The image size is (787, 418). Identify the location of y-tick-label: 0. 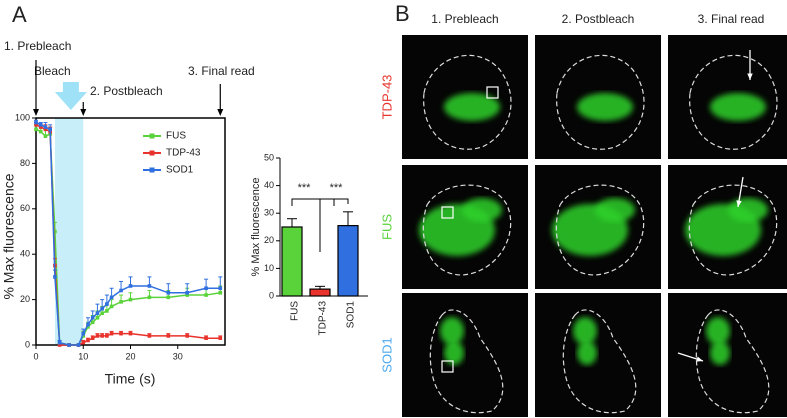
(271, 295).